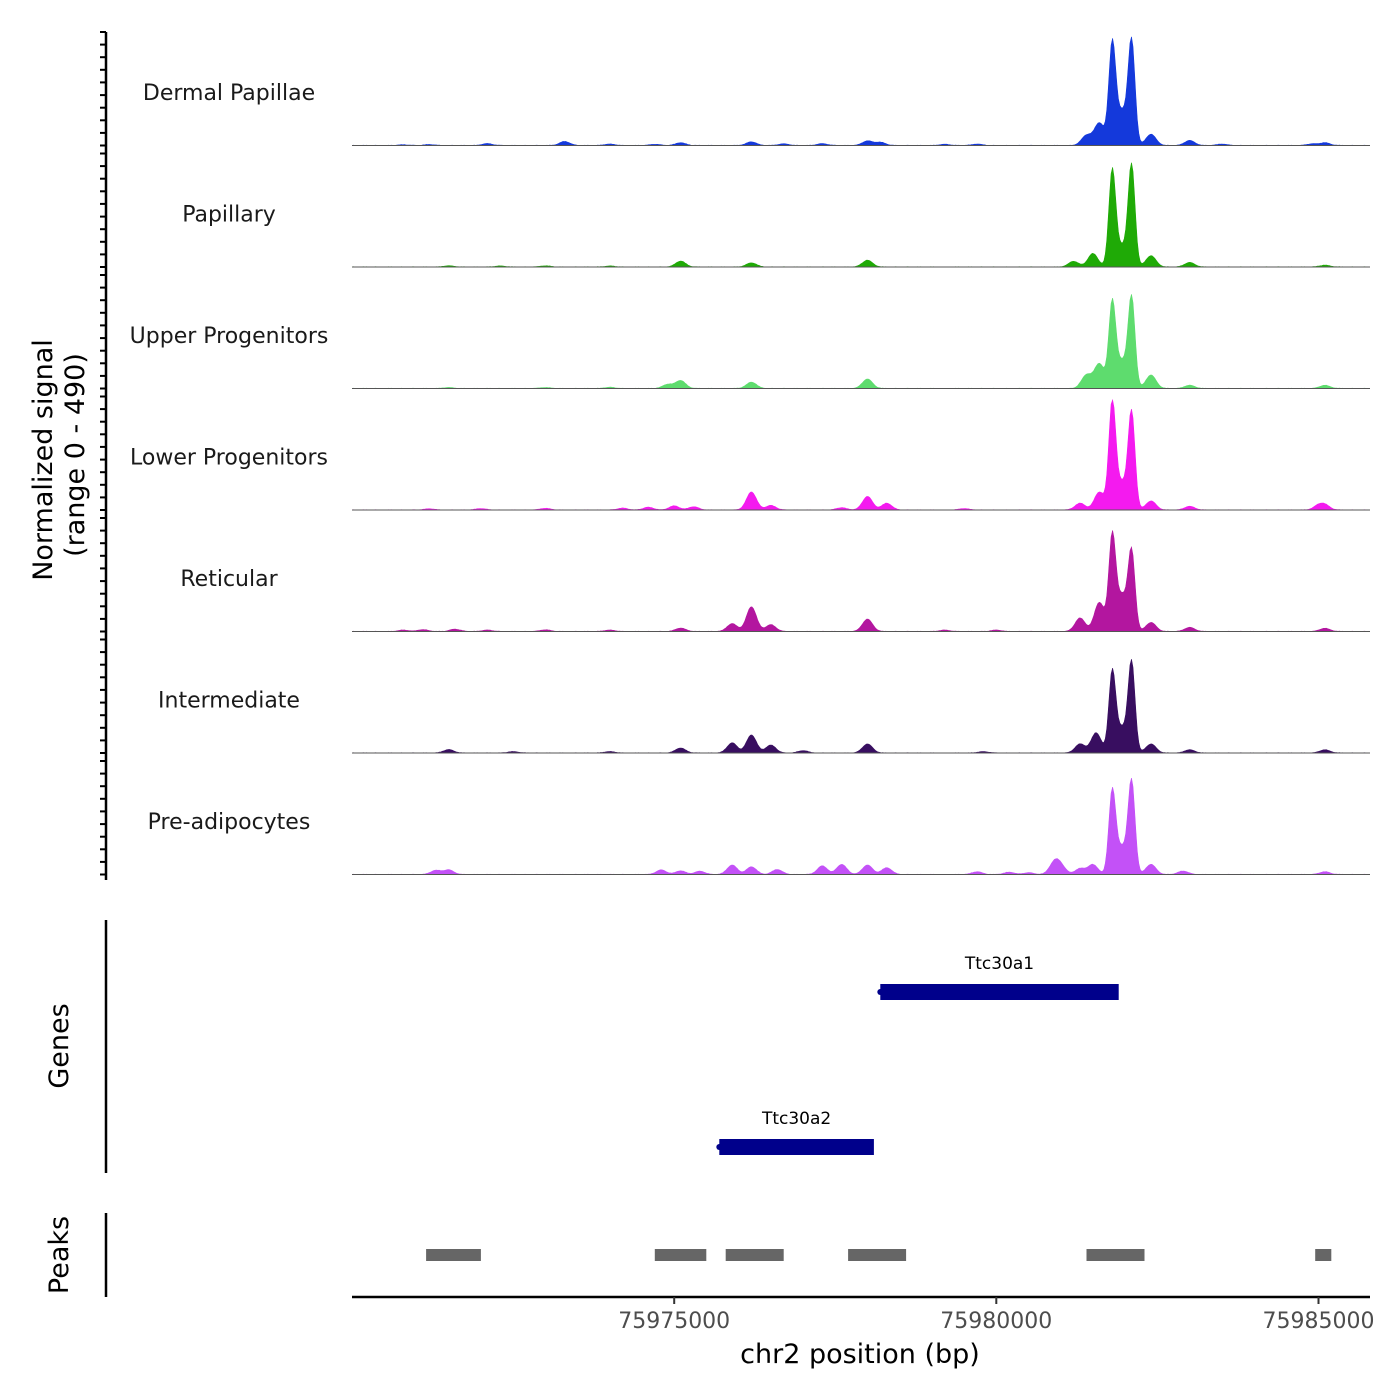 This screenshot has height=1400, width=1400. I want to click on x-axis-ticks: 75975000 75980000 75985000, so click(996, 1315).